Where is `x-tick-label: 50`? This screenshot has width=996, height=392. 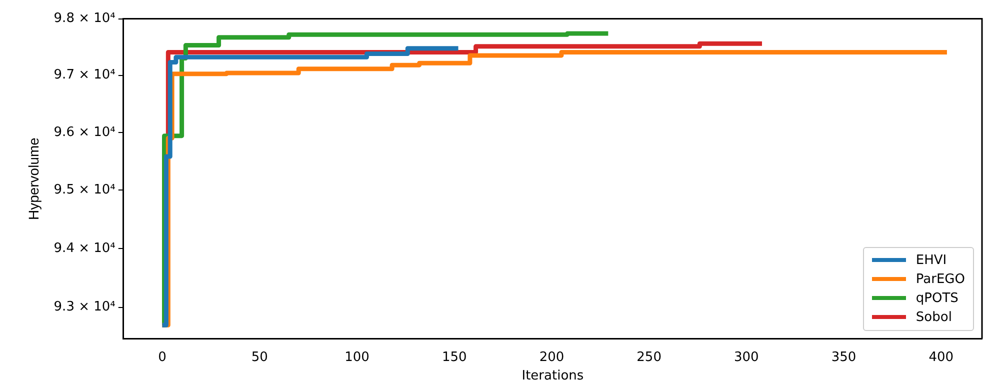
x-tick-label: 50 is located at coordinates (259, 357).